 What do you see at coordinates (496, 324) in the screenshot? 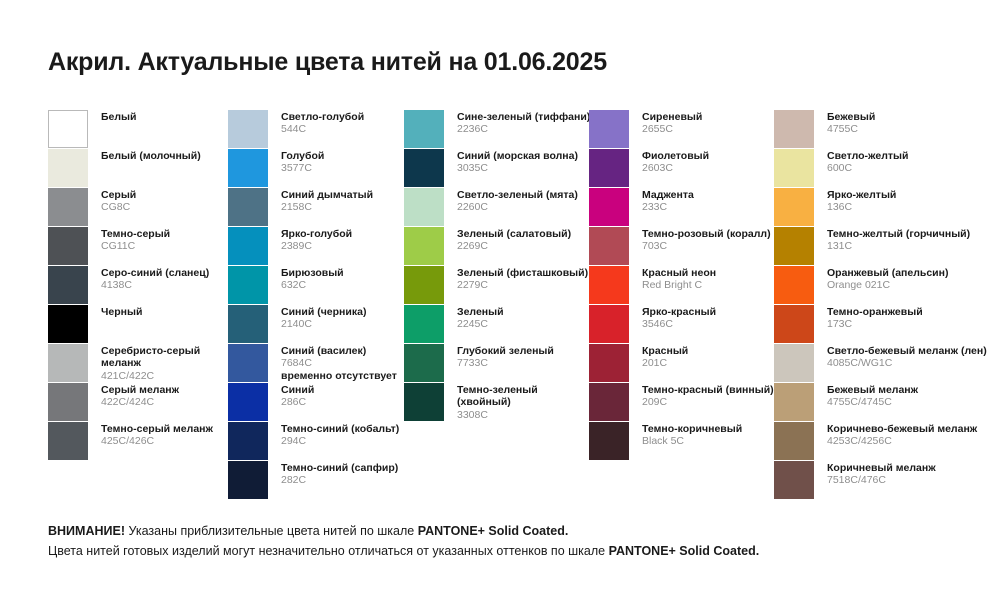
I see `color-swatch-row: Зеленый 2245C` at bounding box center [496, 324].